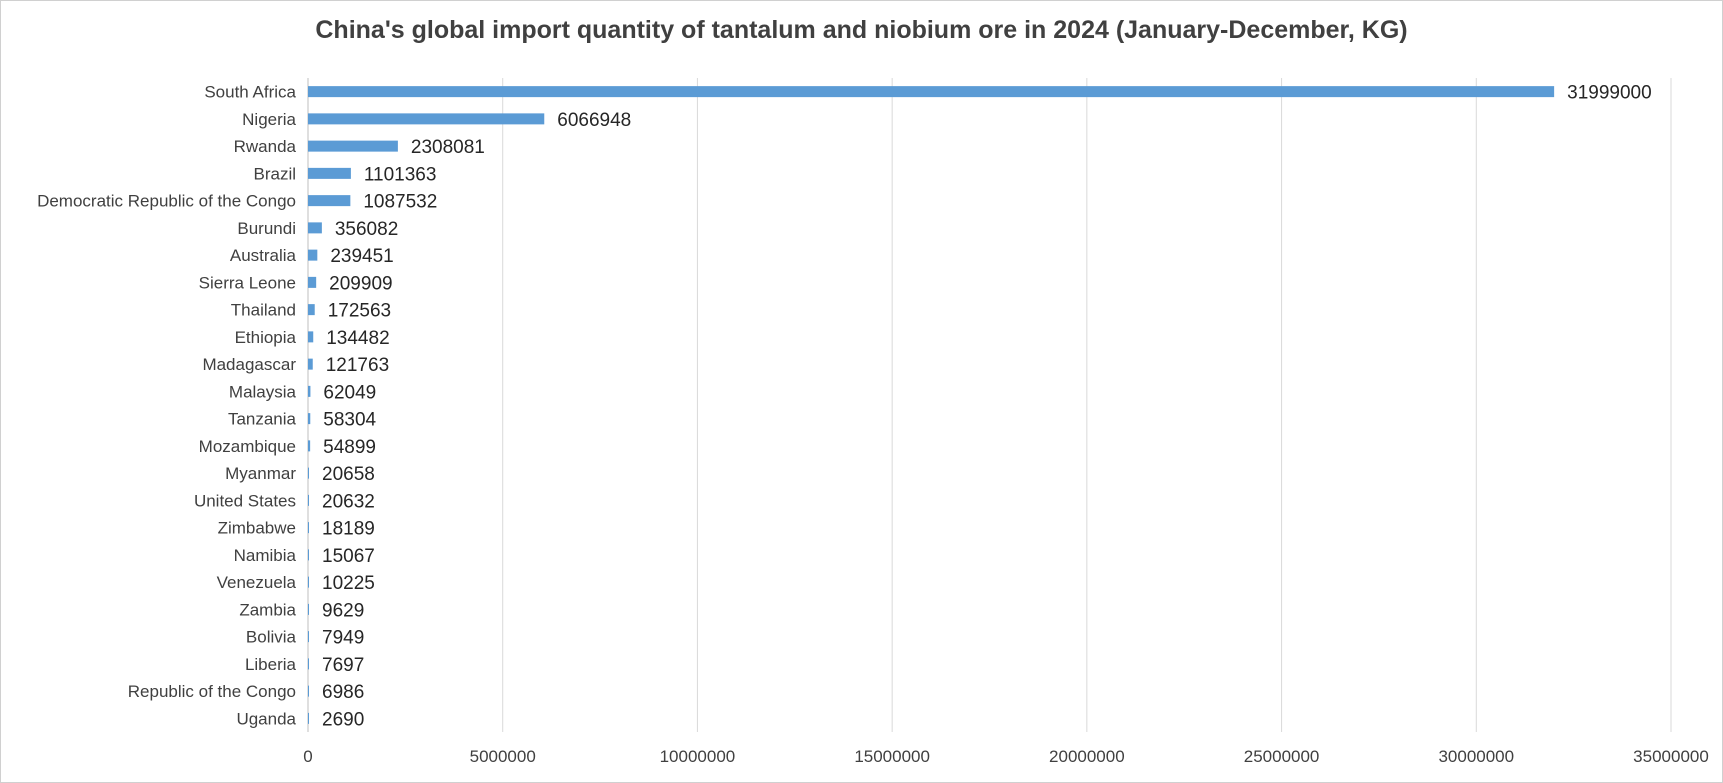 Image resolution: width=1723 pixels, height=783 pixels. I want to click on data-label: 20658, so click(348, 474).